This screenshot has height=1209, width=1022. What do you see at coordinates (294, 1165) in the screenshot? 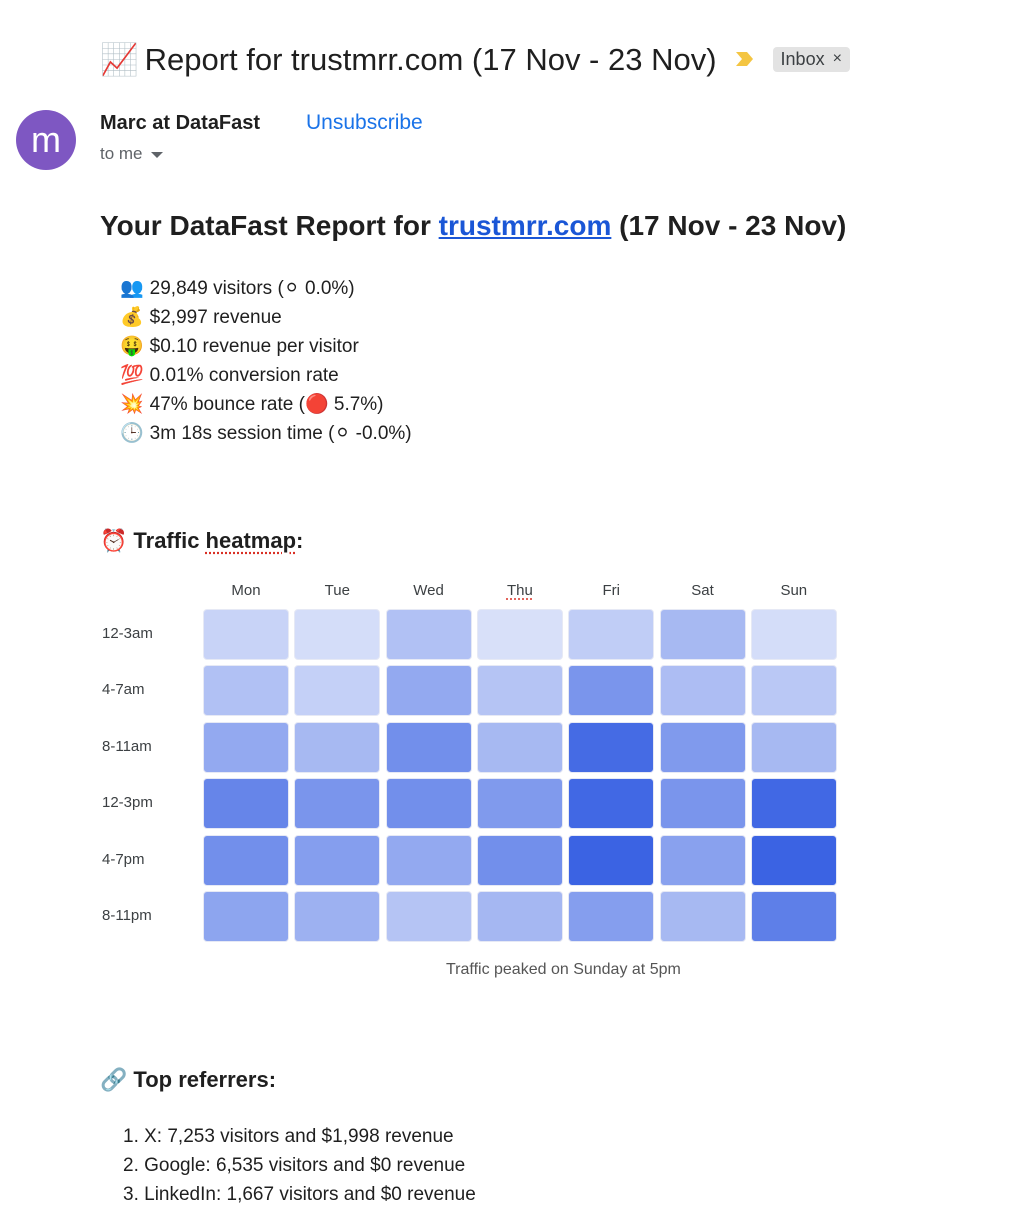
I see `referrer-item: 2. Google: 6,535 visitors and $0 revenue` at bounding box center [294, 1165].